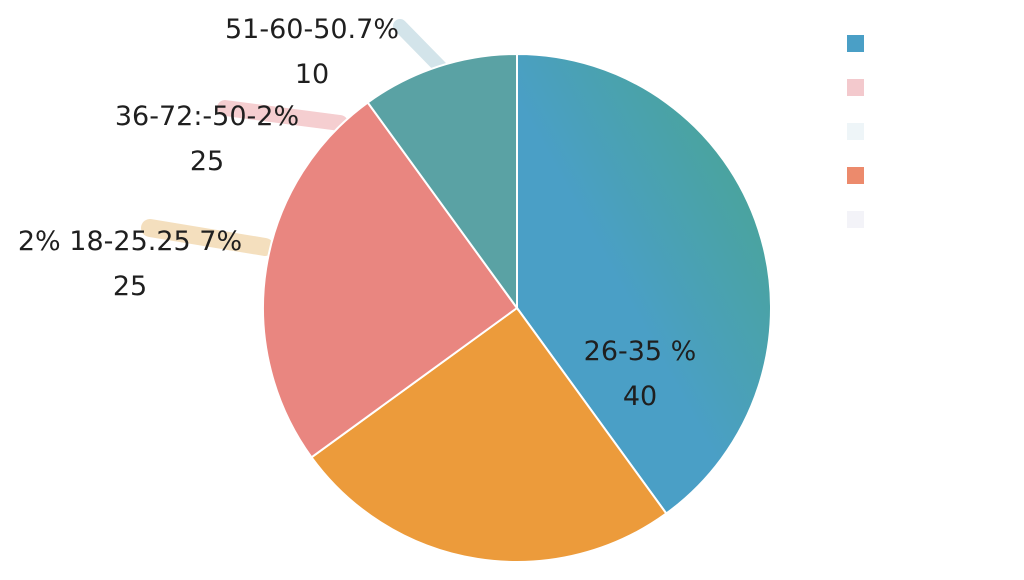 This screenshot has height=580, width=1024. I want to click on slice-value-label-1: 40, so click(640, 396).